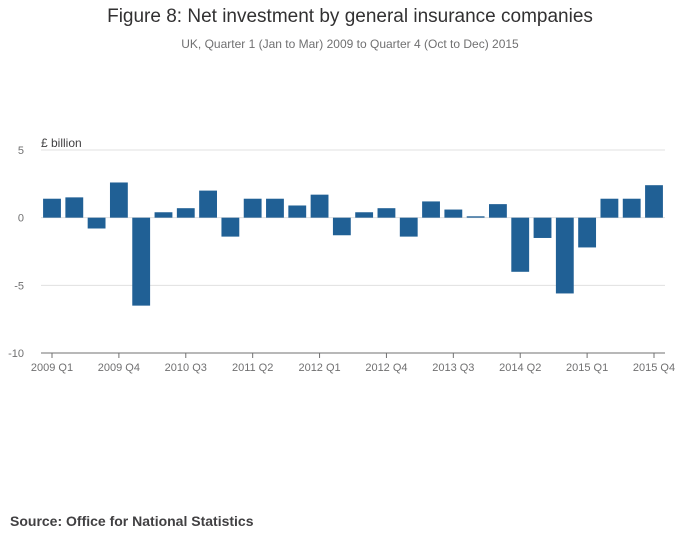  What do you see at coordinates (16, 354) in the screenshot?
I see `y-tick-label: -10` at bounding box center [16, 354].